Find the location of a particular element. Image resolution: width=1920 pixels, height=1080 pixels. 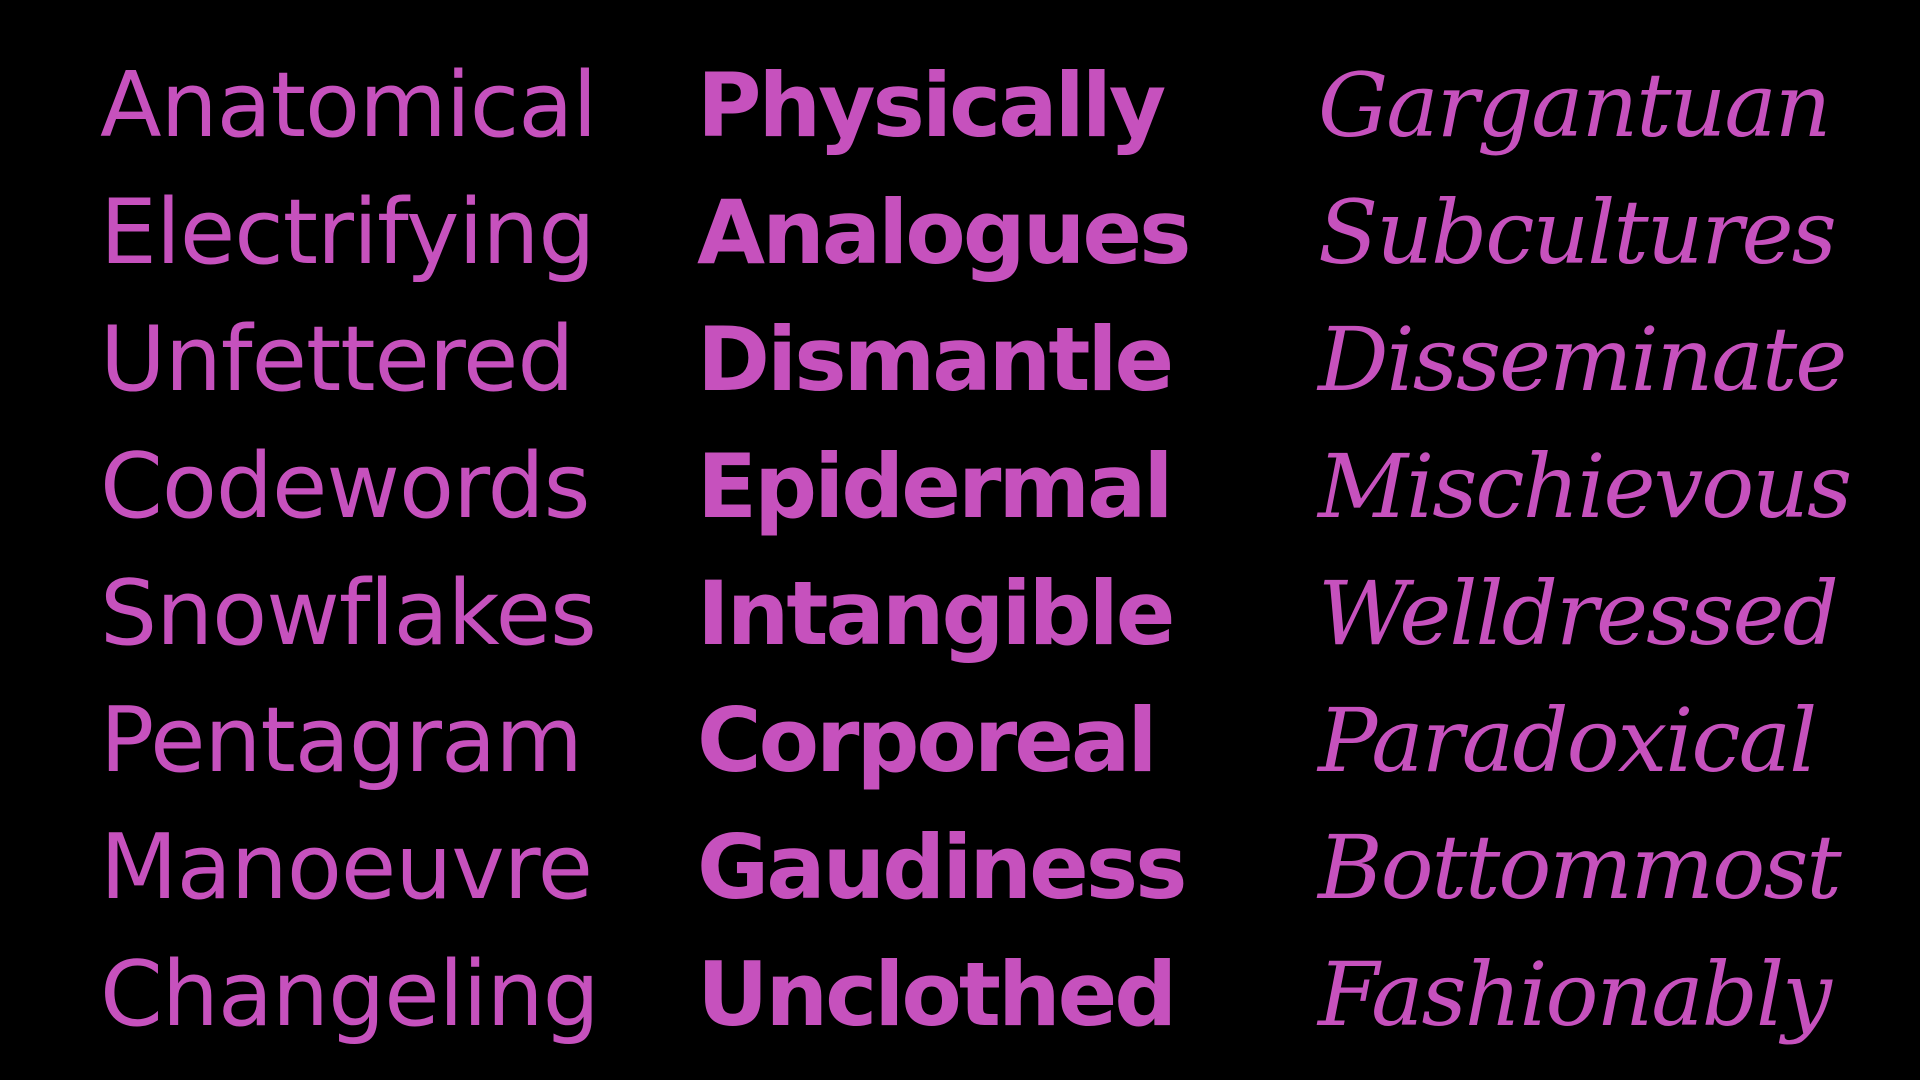

specimen-word: Unclothed is located at coordinates (937, 994).